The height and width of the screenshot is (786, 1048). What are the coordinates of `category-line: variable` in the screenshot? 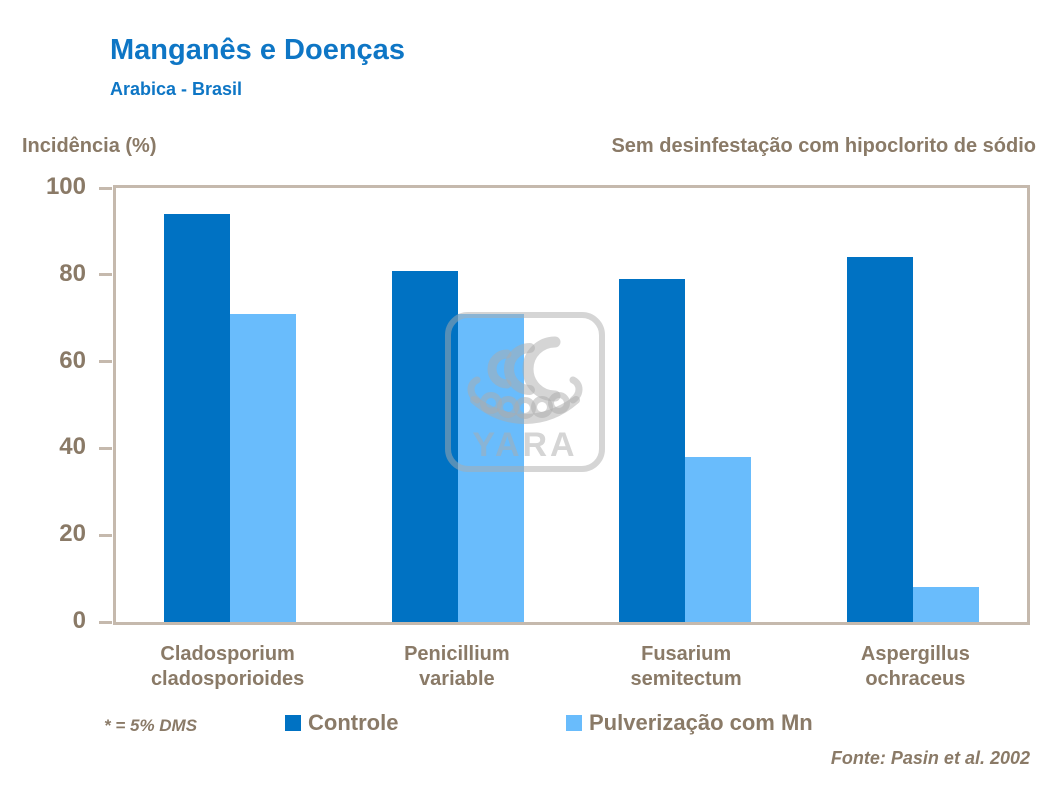 It's located at (457, 679).